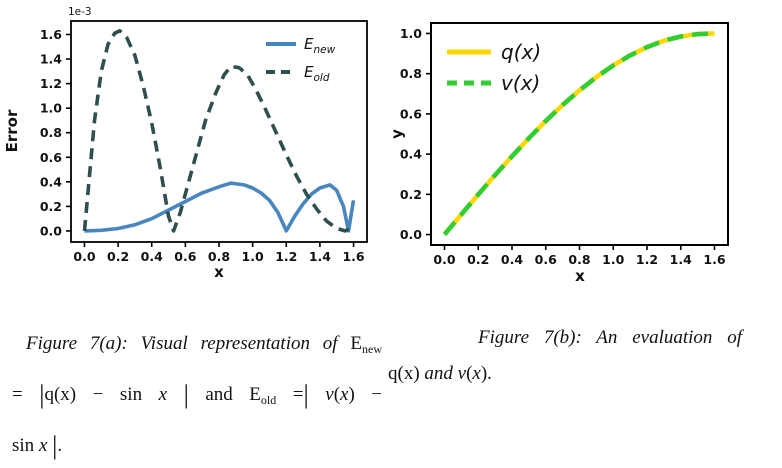 Image resolution: width=782 pixels, height=468 pixels. I want to click on caption-line: = |q(x) − sin x | and Eold =| v(x) −, so click(197, 397).